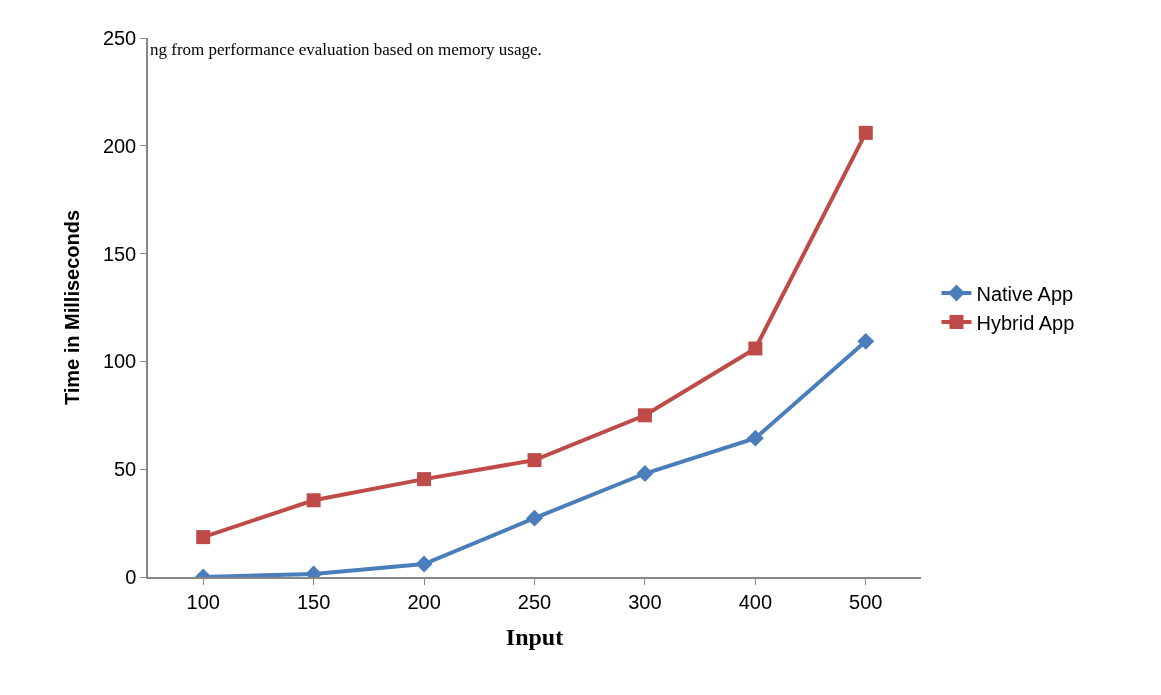 This screenshot has height=695, width=1161. What do you see at coordinates (71, 307) in the screenshot?
I see `y-axis-title: Time in Milliseconds` at bounding box center [71, 307].